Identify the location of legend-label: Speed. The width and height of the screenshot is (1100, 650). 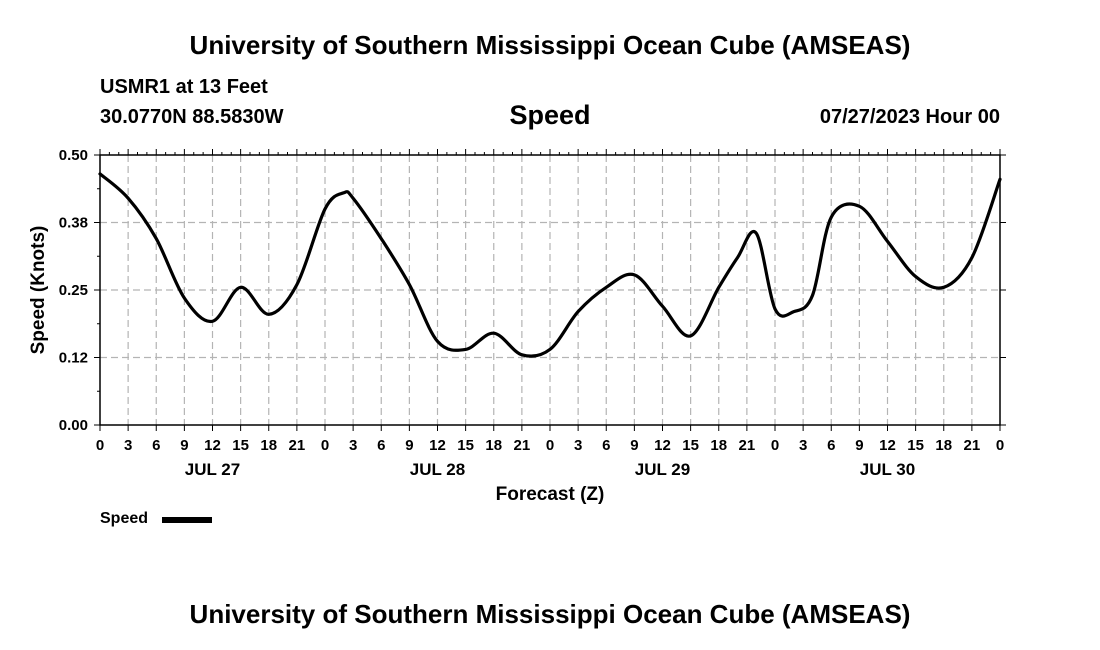
(124, 518).